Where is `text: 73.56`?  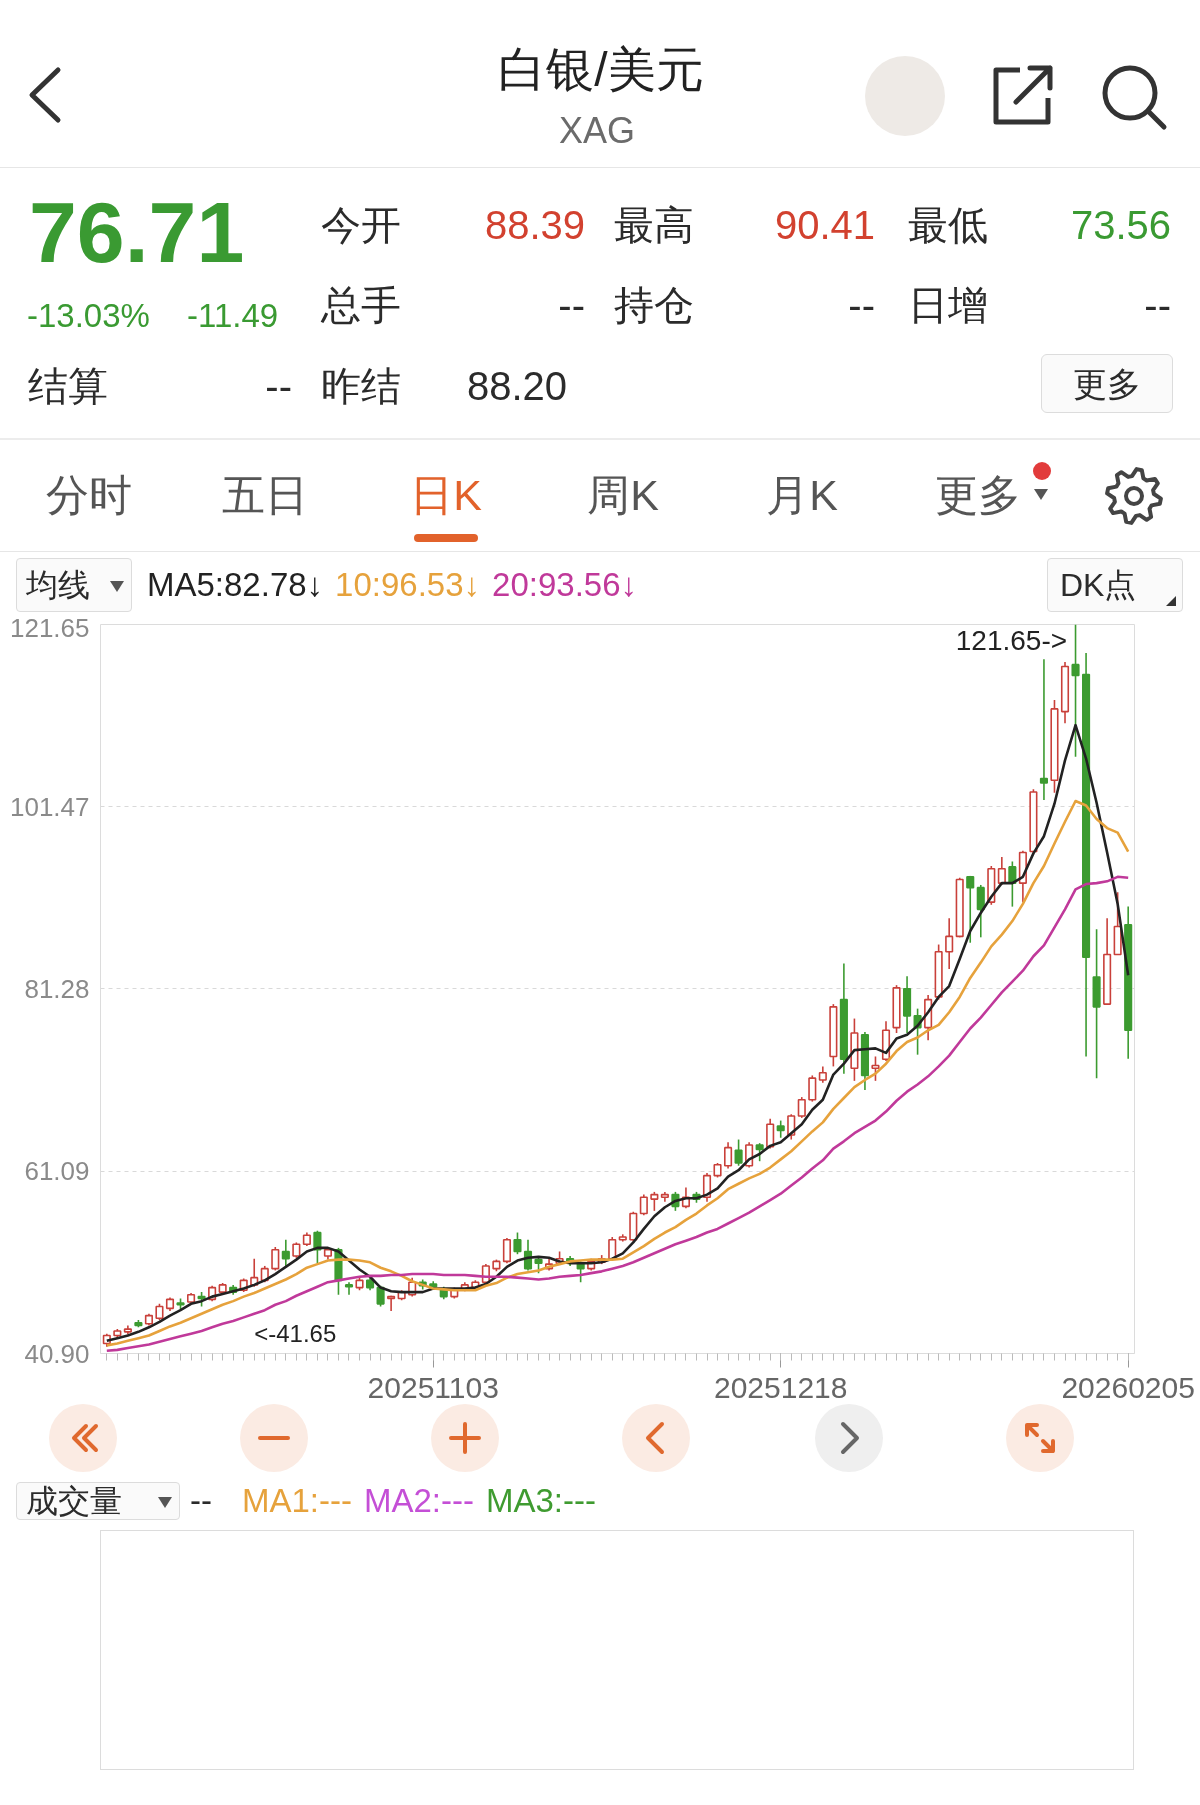 text: 73.56 is located at coordinates (1120, 225).